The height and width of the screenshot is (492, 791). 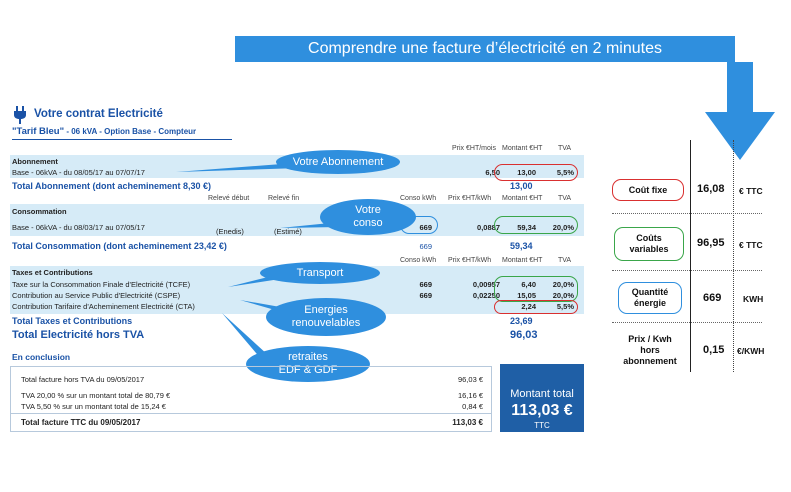 What do you see at coordinates (326, 317) in the screenshot?
I see `callout-energies: Energies renouvelables` at bounding box center [326, 317].